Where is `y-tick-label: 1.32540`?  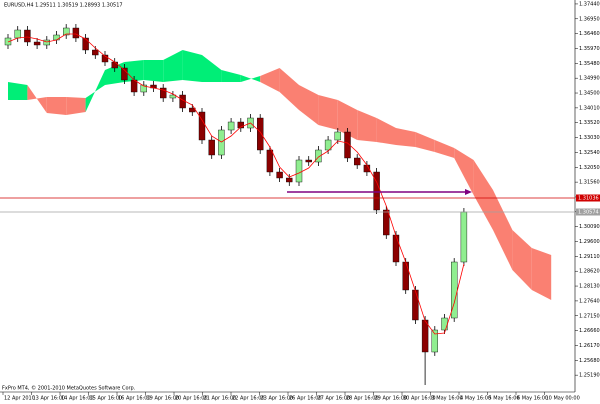
y-tick-label: 1.32540 is located at coordinates (589, 153).